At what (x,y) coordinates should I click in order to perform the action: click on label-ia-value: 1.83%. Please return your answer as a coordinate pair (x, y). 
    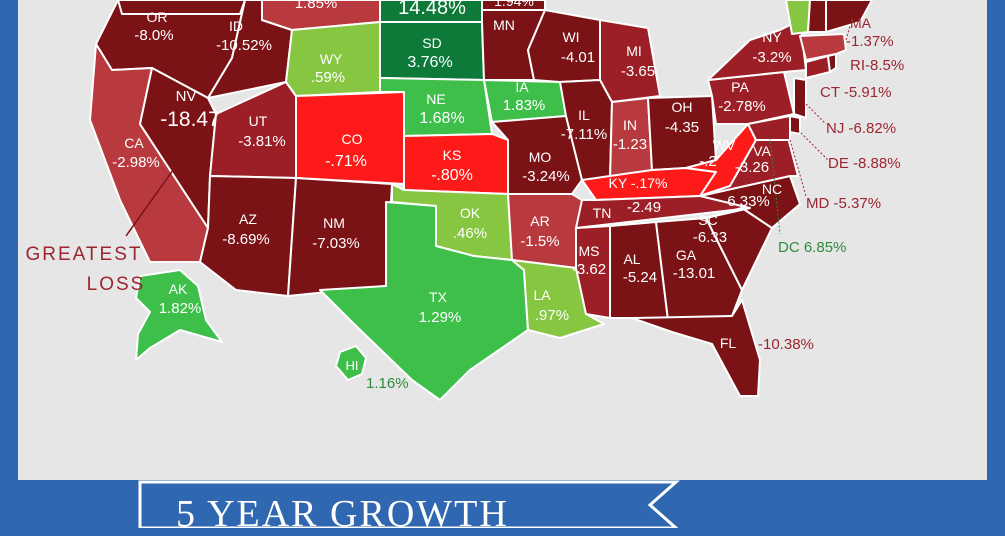
    Looking at the image, I should click on (524, 105).